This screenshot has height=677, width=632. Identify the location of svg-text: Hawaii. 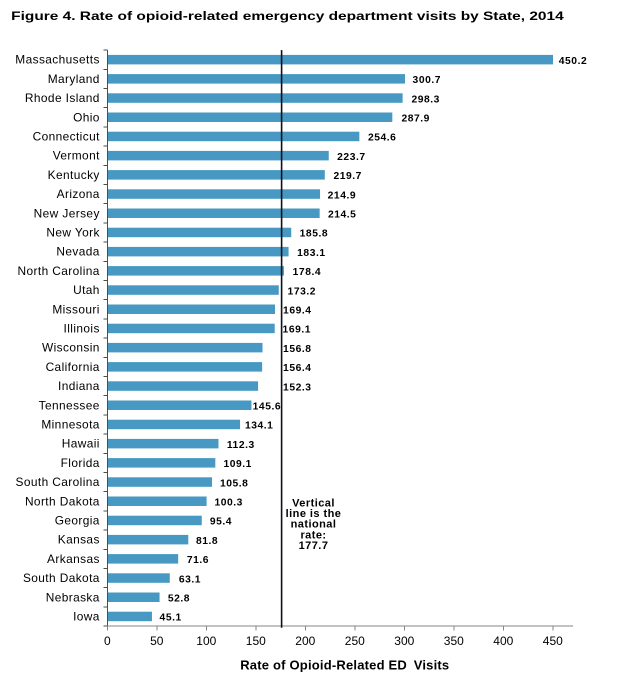
(81, 444).